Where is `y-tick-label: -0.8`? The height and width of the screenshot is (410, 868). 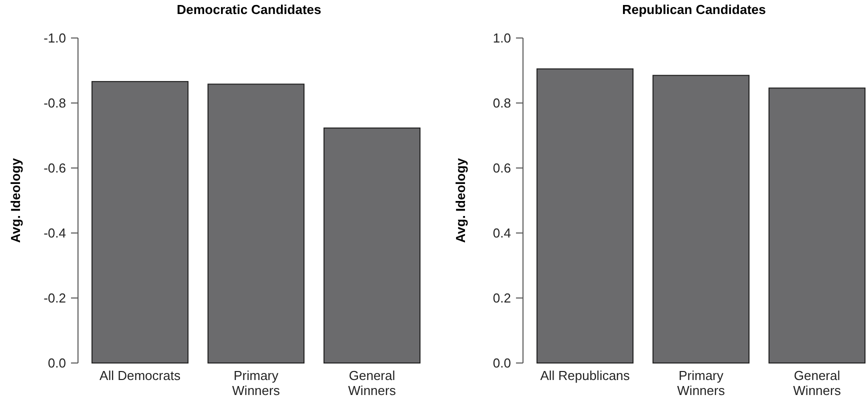
y-tick-label: -0.8 is located at coordinates (55, 103).